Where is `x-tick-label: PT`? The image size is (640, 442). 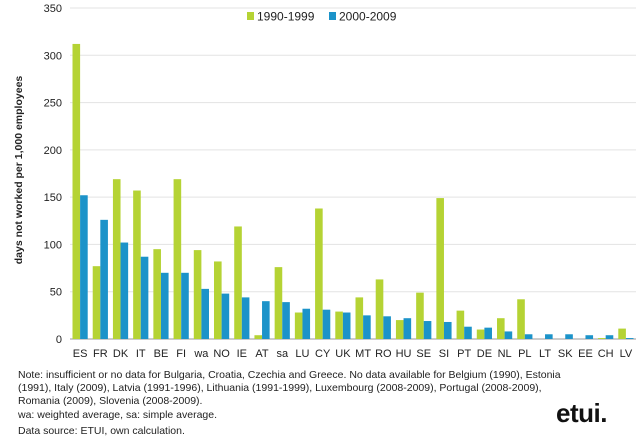
x-tick-label: PT is located at coordinates (464, 354).